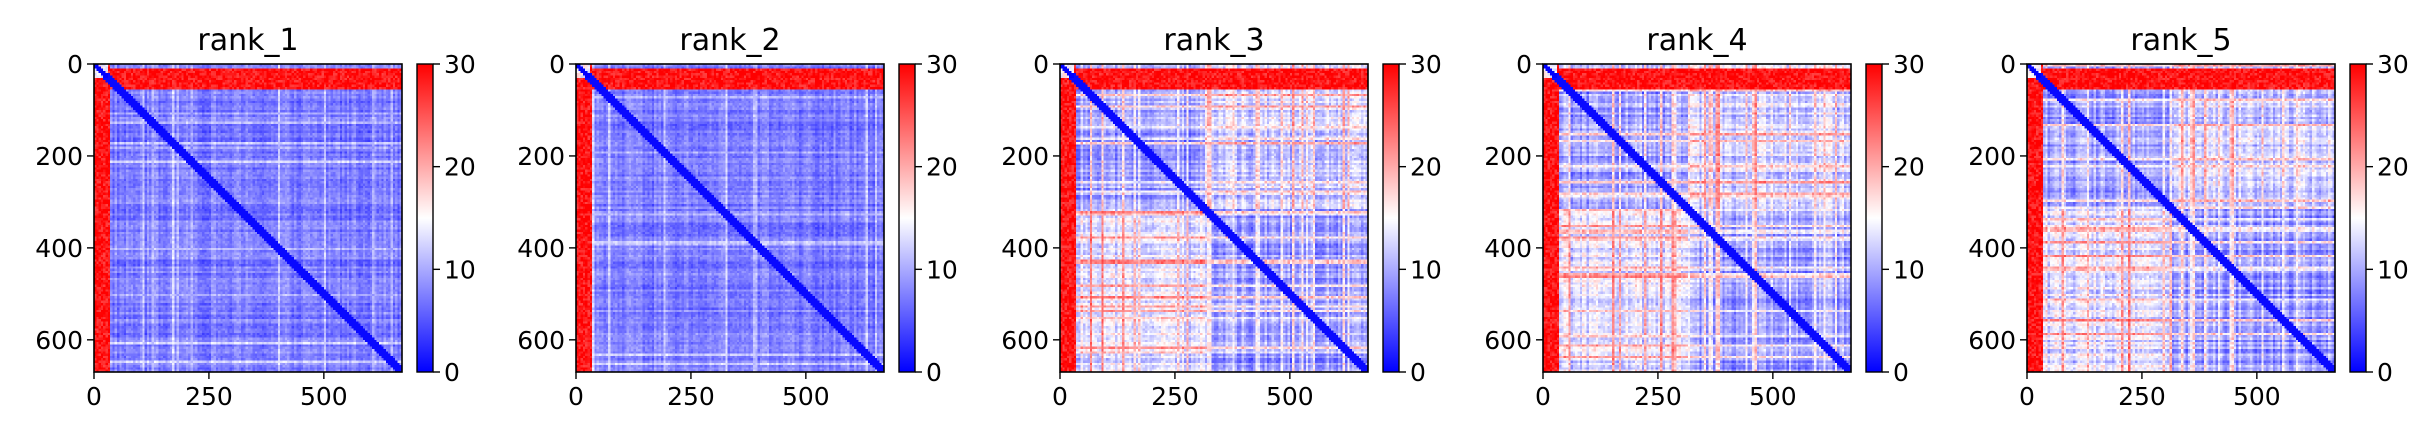 This screenshot has height=438, width=2435. I want to click on panel-title: rank_4, so click(1696, 40).